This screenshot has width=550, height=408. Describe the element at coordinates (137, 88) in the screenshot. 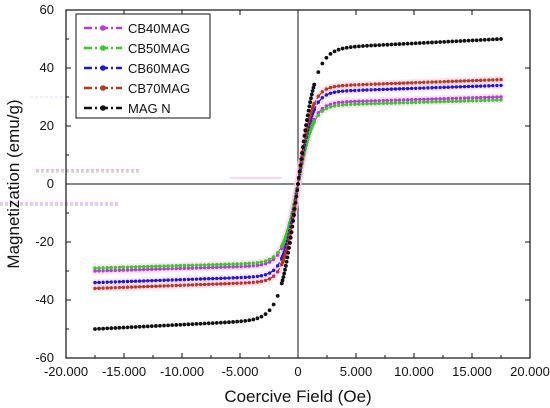

I see `legend-entry: CB70MAG` at that location.